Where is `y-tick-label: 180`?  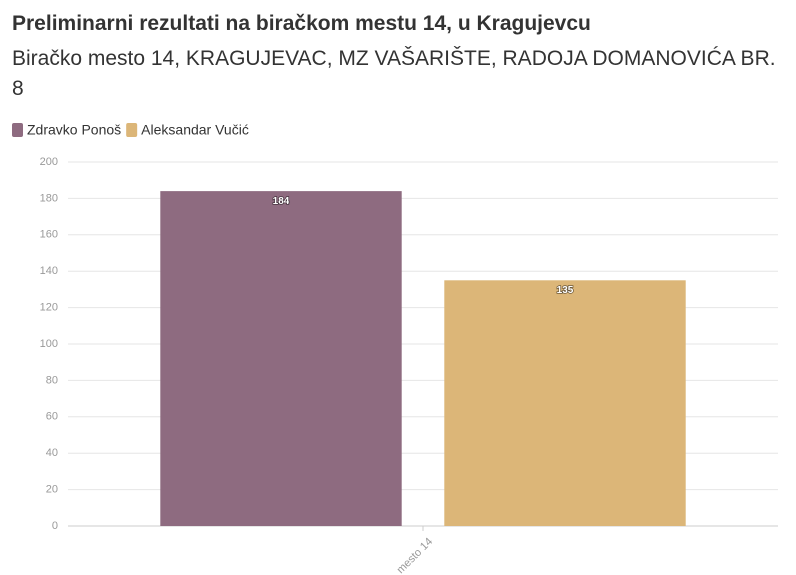
y-tick-label: 180 is located at coordinates (49, 198).